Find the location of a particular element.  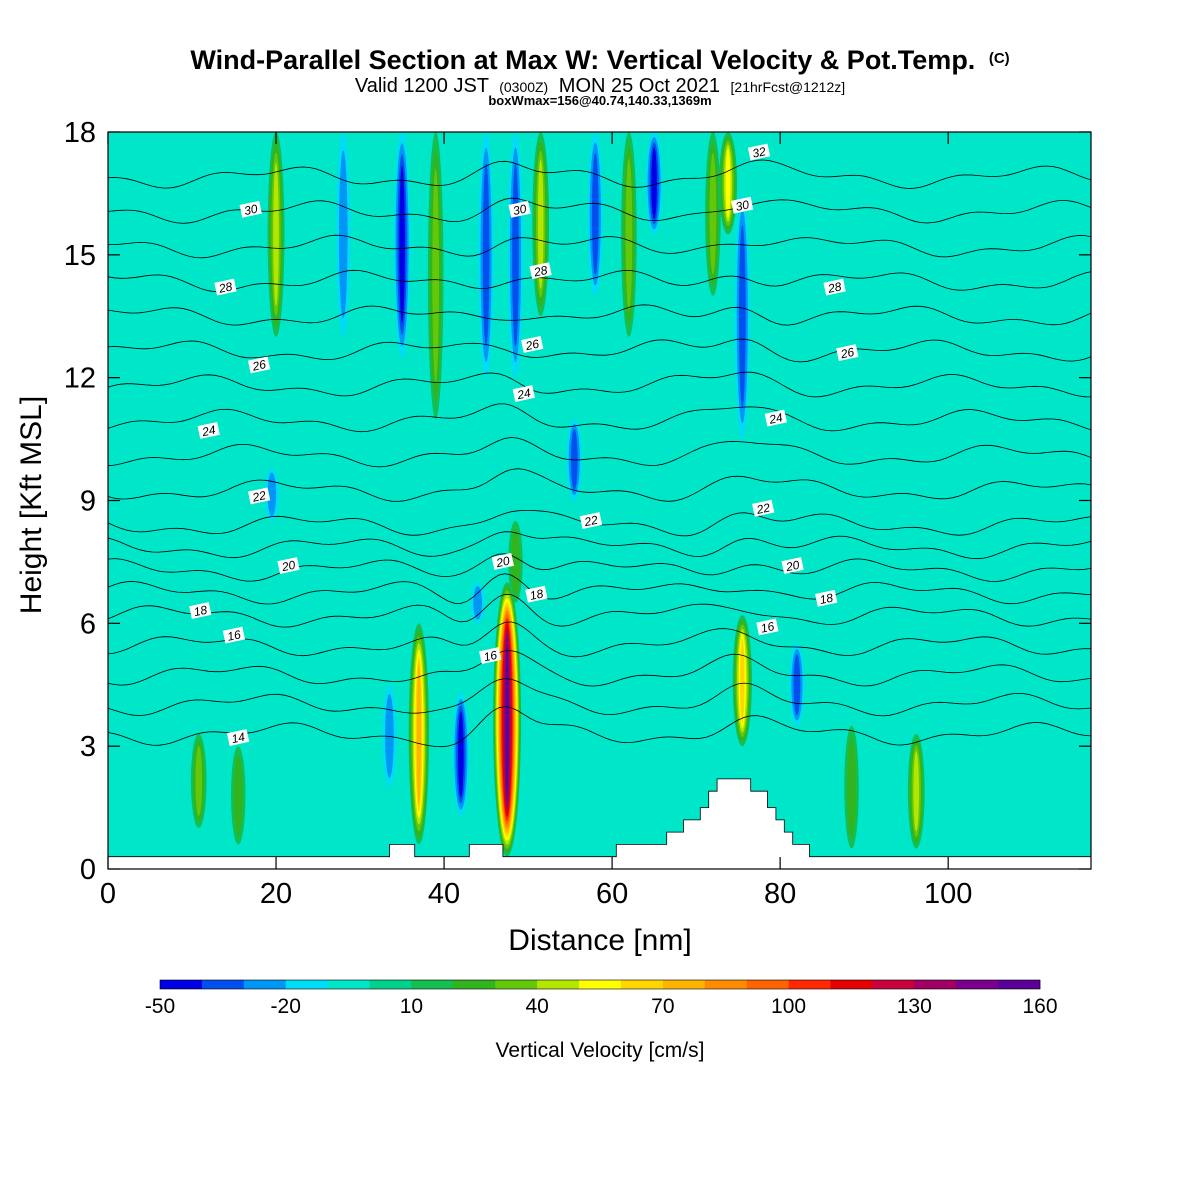

colorbar-tick-label: 100 is located at coordinates (788, 1006).